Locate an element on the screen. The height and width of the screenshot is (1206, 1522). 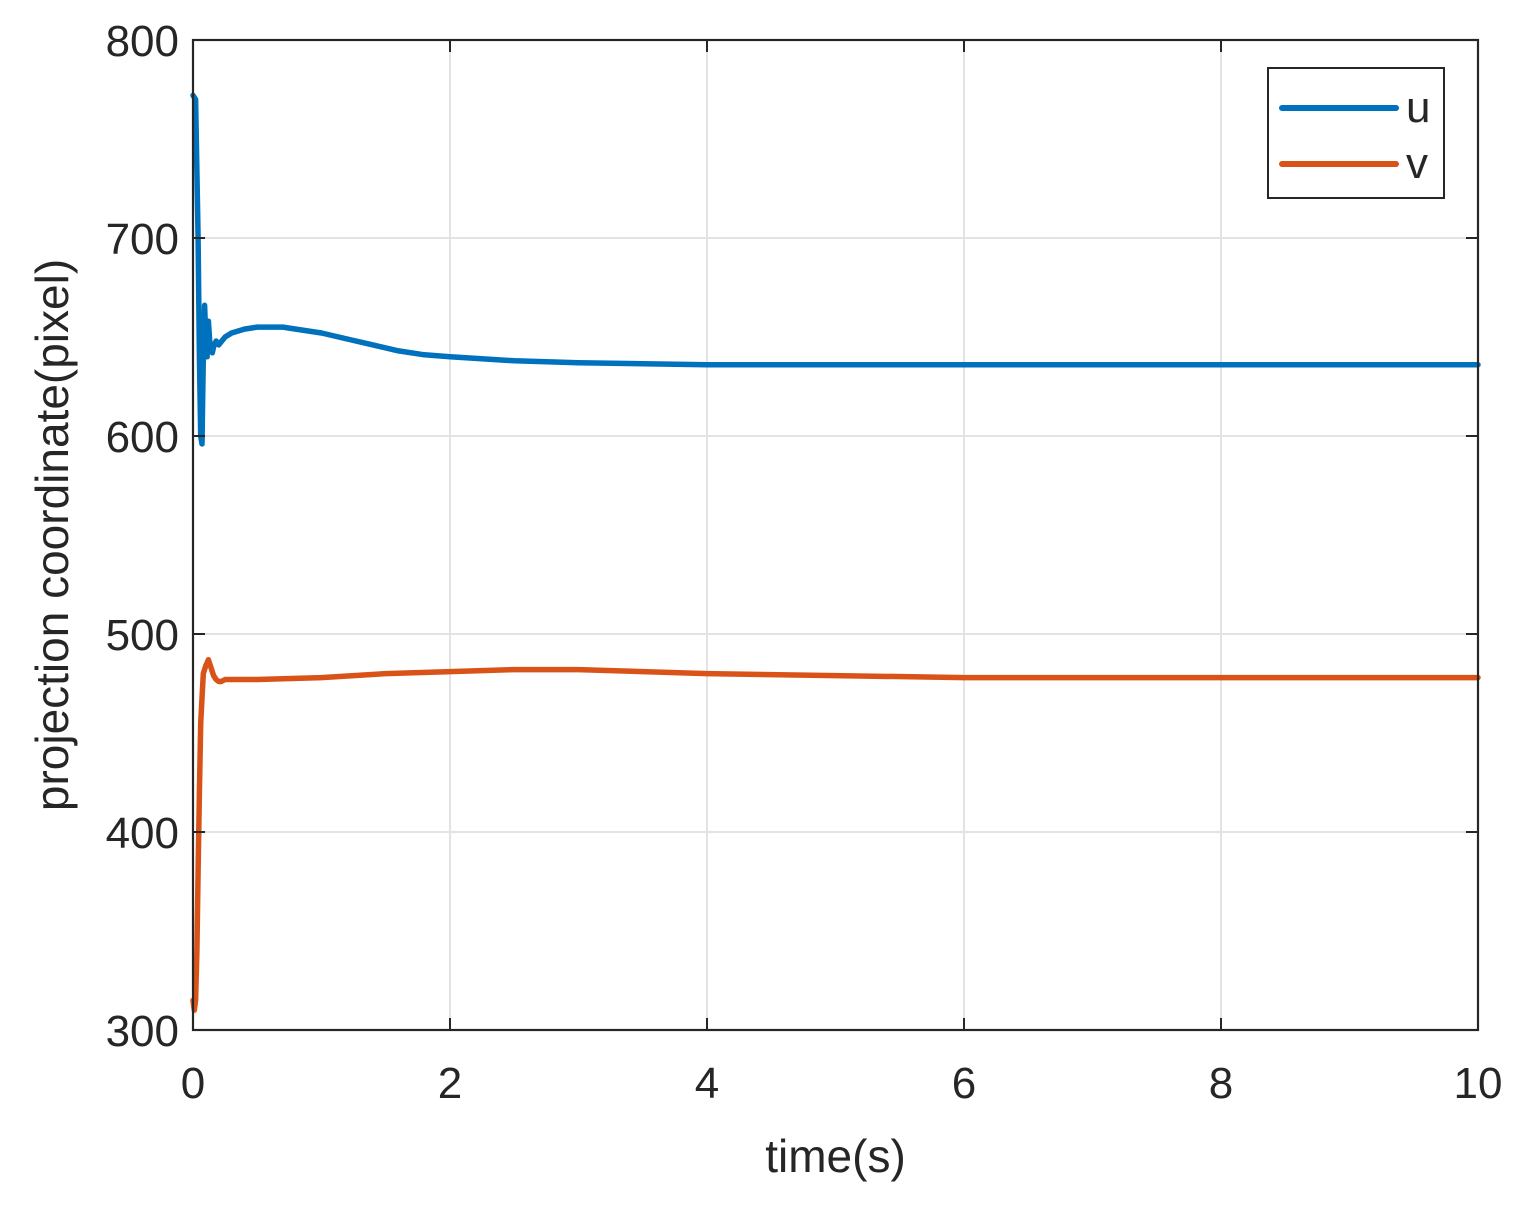
y-axis-label: projection coordinate(pixel) is located at coordinates (52, 535).